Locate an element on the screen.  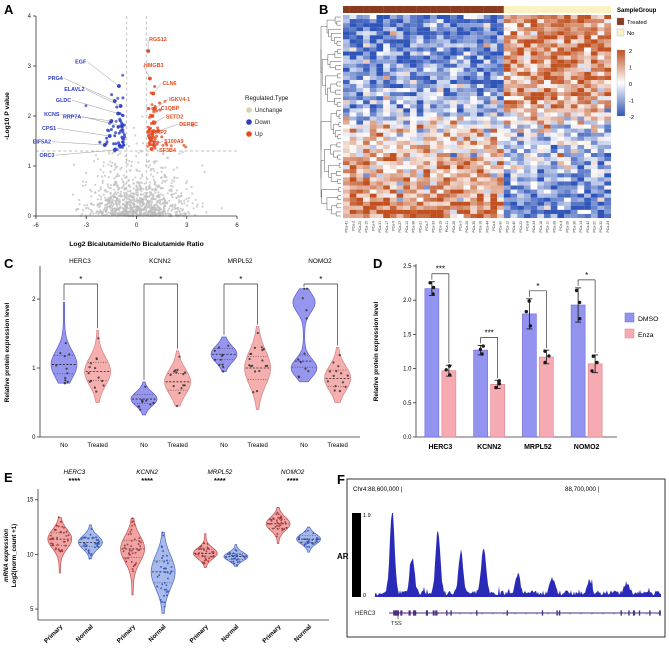
svg-text: SampleGroup is located at coordinates (637, 11).